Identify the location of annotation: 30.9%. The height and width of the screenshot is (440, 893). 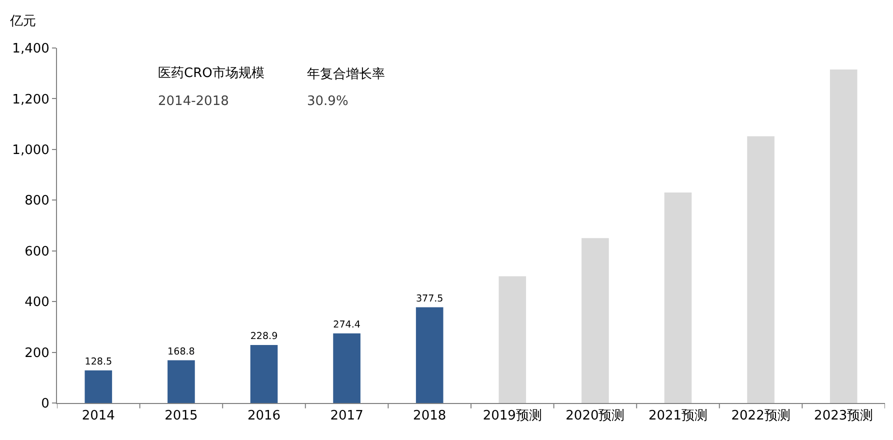
(327, 101).